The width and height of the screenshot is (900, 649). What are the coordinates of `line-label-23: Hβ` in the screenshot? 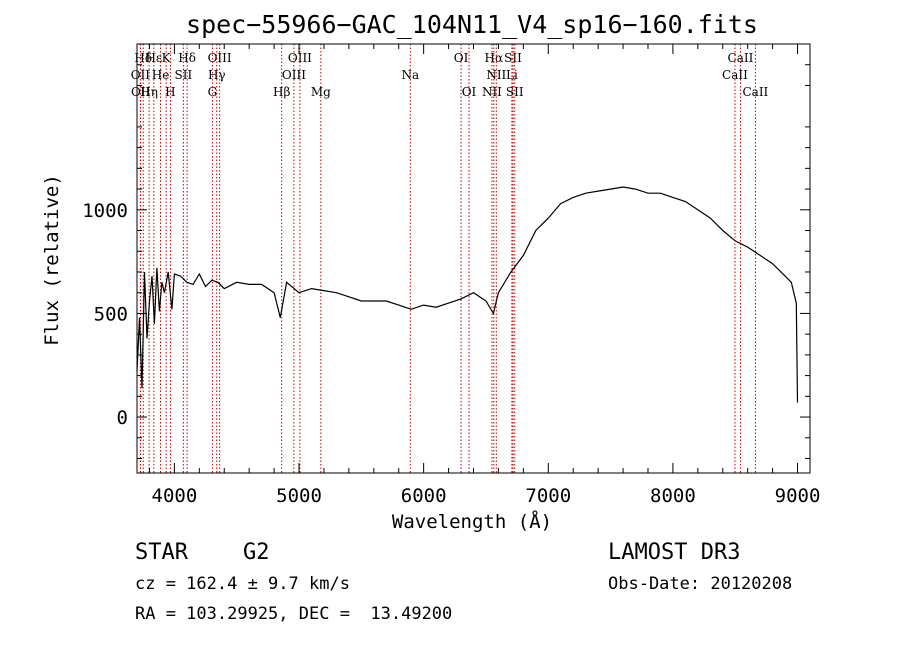 It's located at (281, 92).